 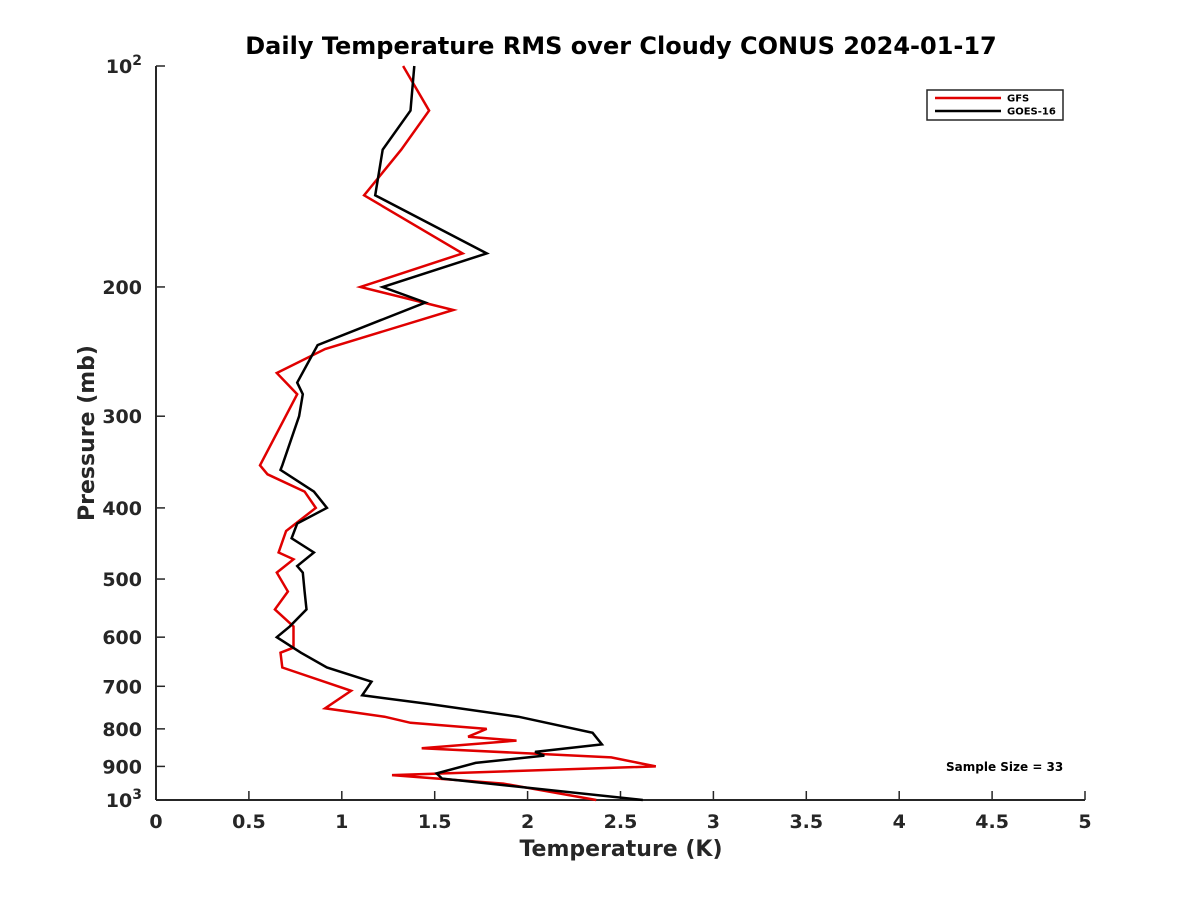 I want to click on sample-size-annotation: Sample Size = 33, so click(x=1004, y=767).